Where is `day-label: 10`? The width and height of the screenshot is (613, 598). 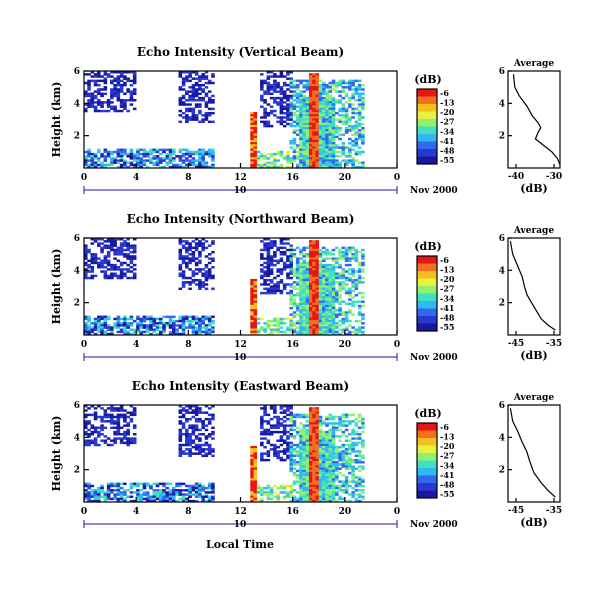
day-label: 10 is located at coordinates (240, 525).